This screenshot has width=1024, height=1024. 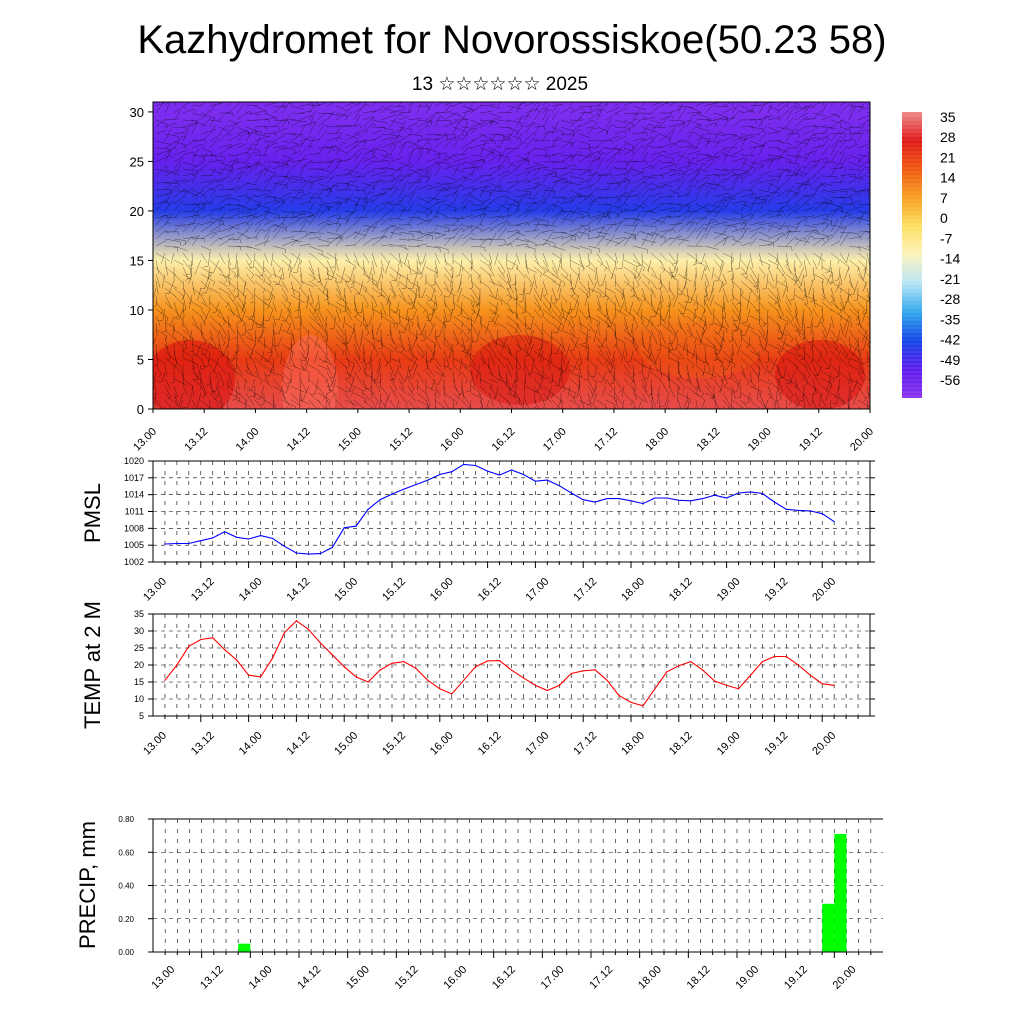 What do you see at coordinates (139, 614) in the screenshot?
I see `y-tick-label: 35` at bounding box center [139, 614].